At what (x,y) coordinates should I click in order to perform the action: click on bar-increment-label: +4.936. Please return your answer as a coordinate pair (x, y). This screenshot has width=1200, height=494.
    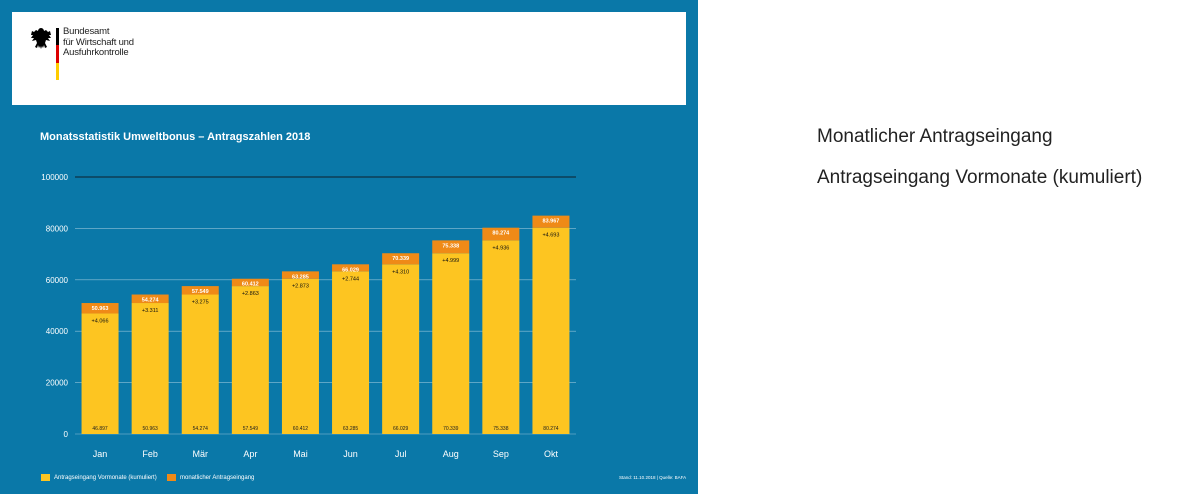
    Looking at the image, I should click on (500, 248).